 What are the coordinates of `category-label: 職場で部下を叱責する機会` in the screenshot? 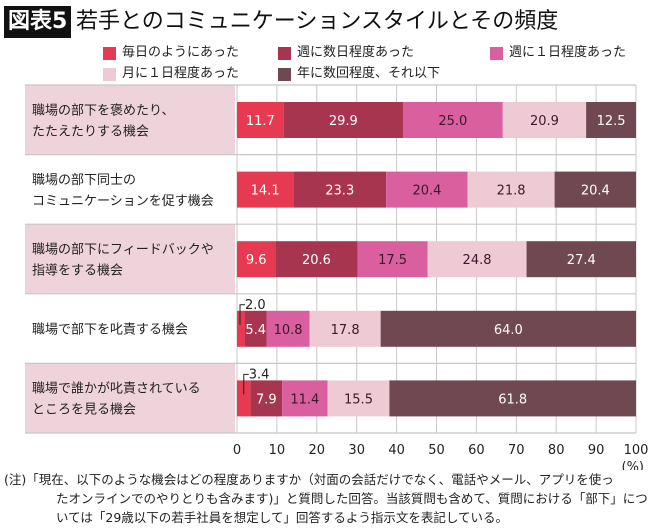 It's located at (110, 330).